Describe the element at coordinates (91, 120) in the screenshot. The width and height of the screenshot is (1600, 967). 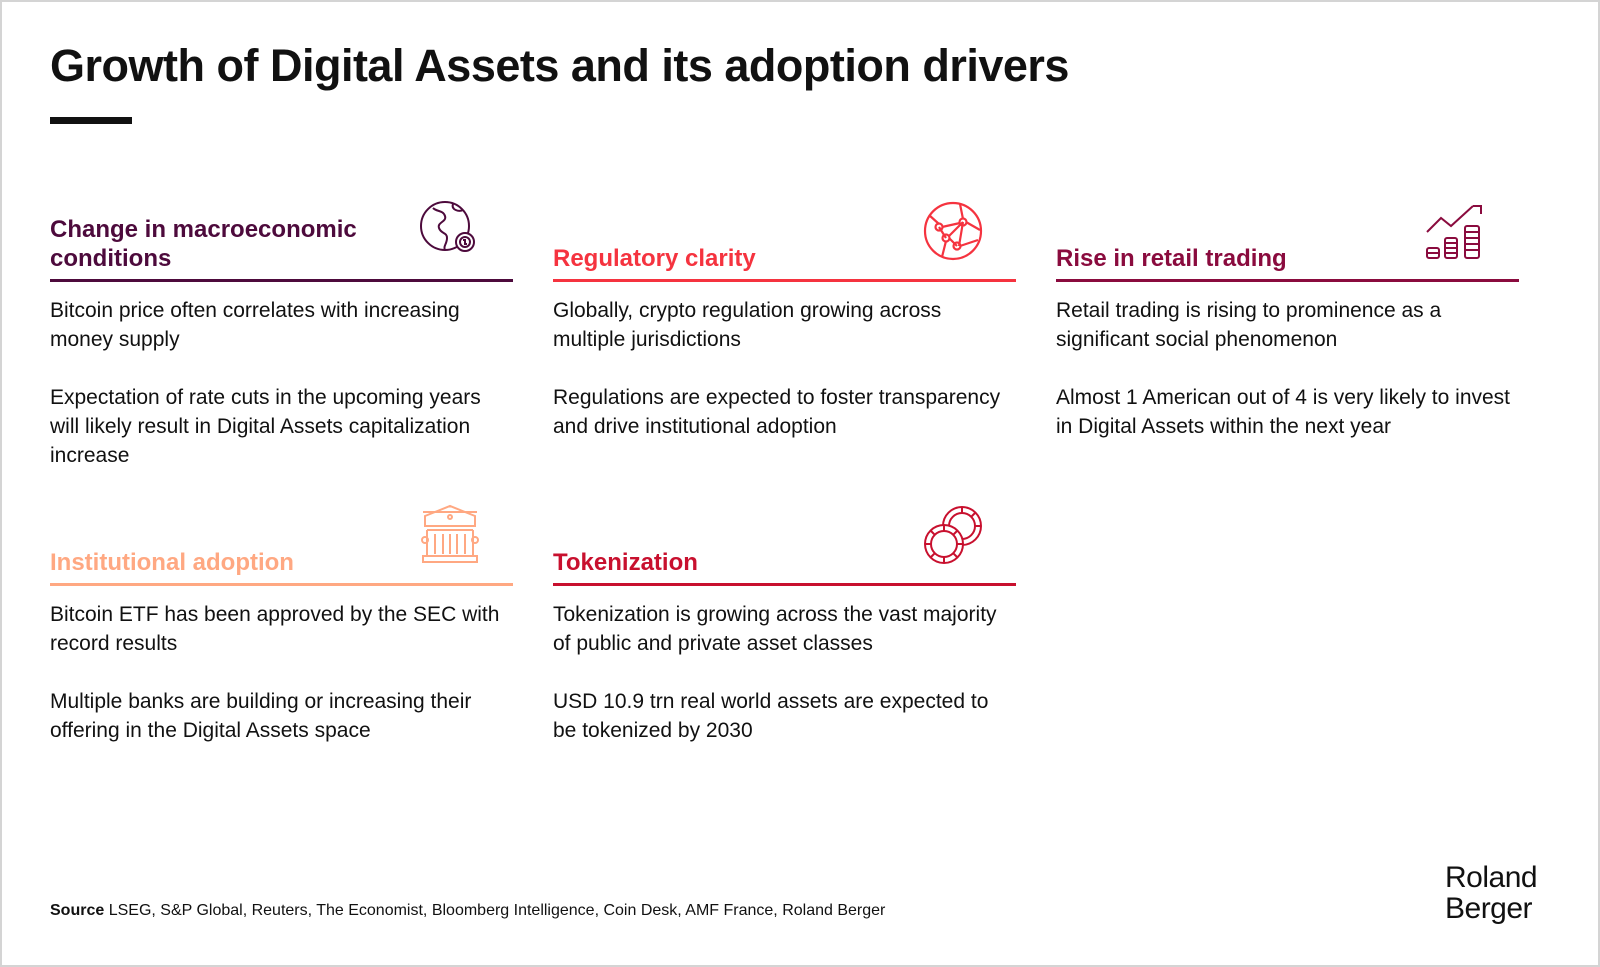
I see `title-underline` at that location.